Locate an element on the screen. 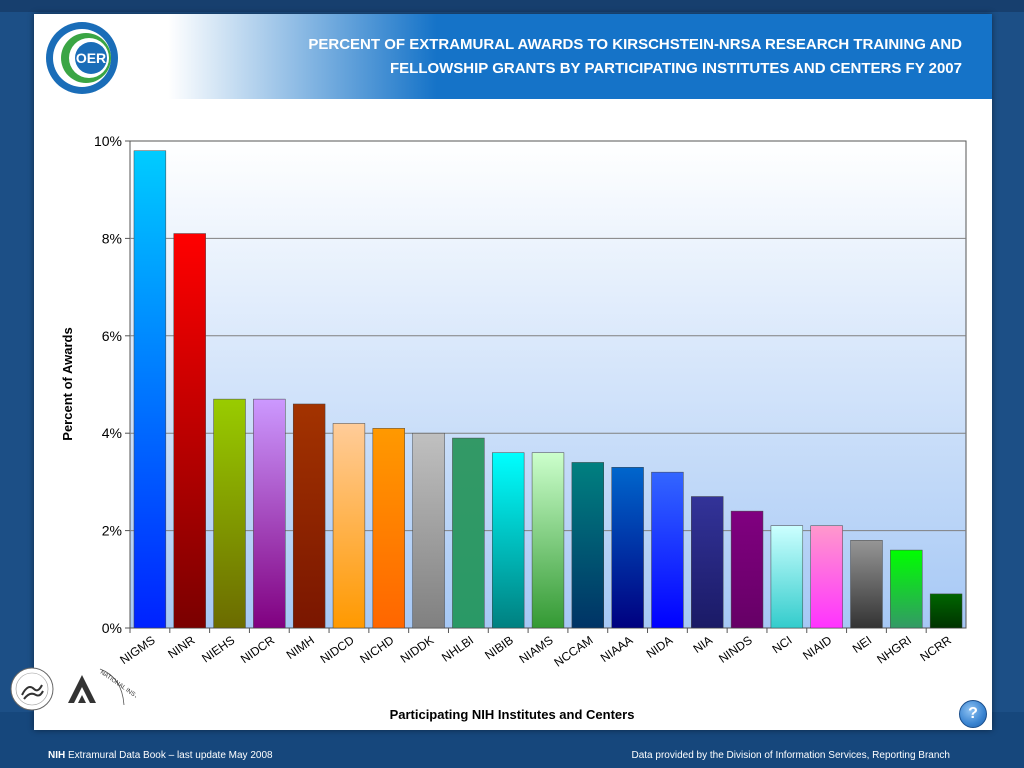 This screenshot has height=768, width=1024. x-tick-label-ncrr: NCRR is located at coordinates (935, 649).